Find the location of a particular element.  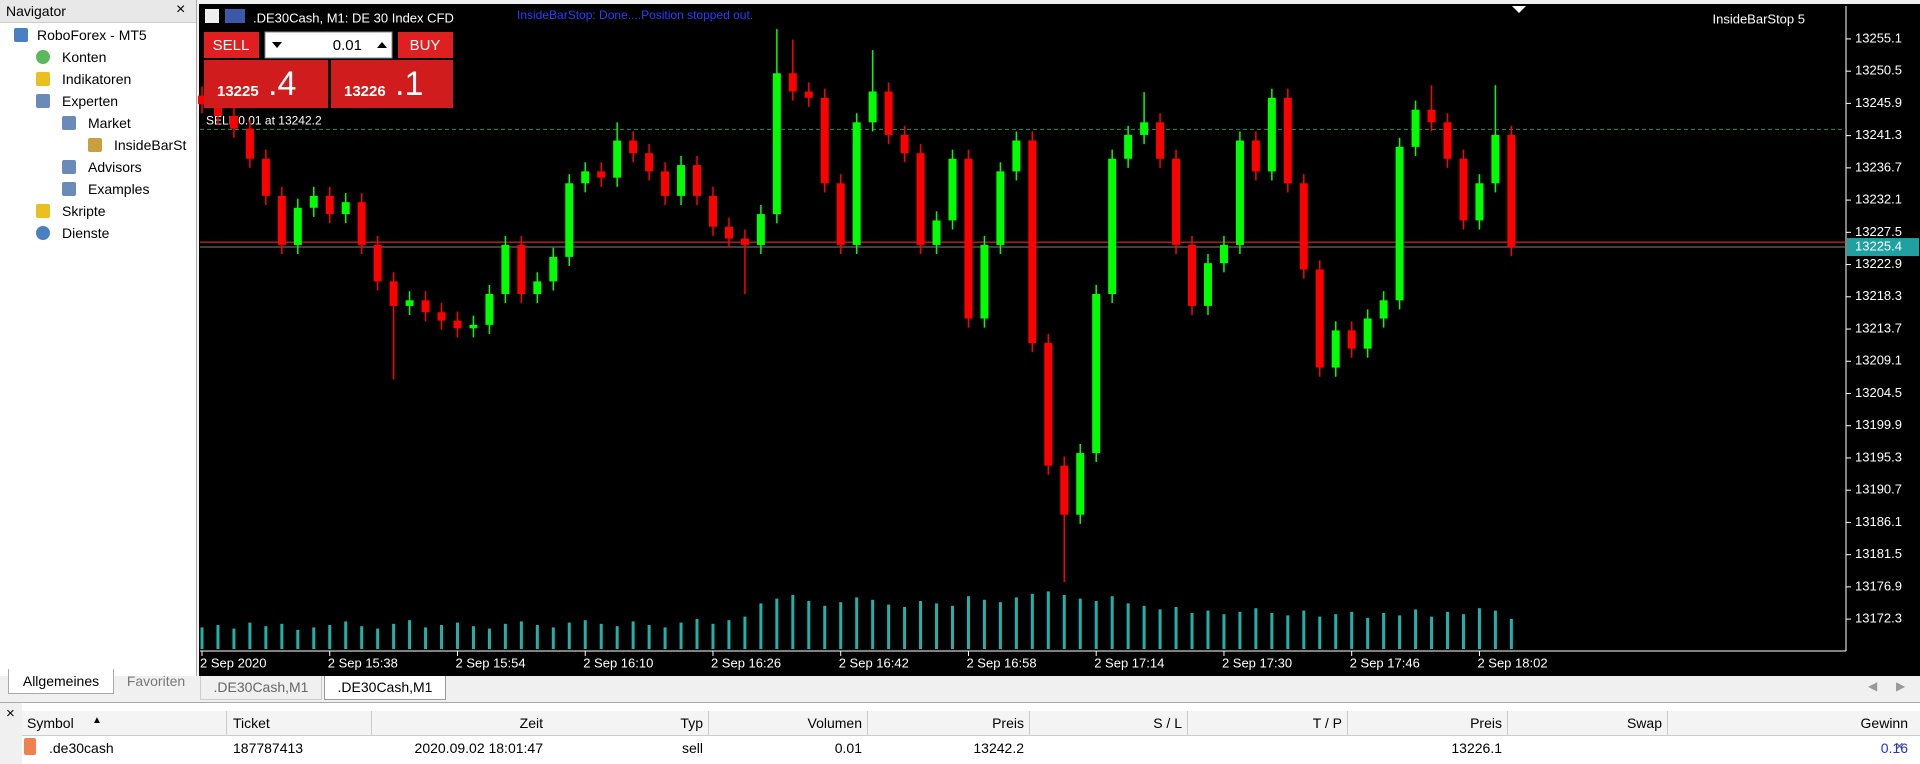

lot-value: 0.01 is located at coordinates (347, 45).